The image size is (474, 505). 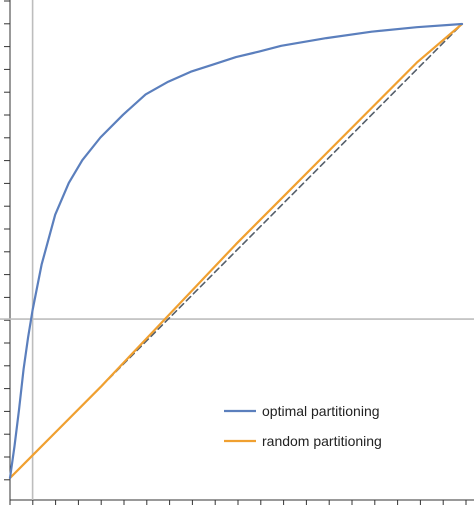 I want to click on legend-label-optimal: optimal partitioning, so click(x=321, y=411).